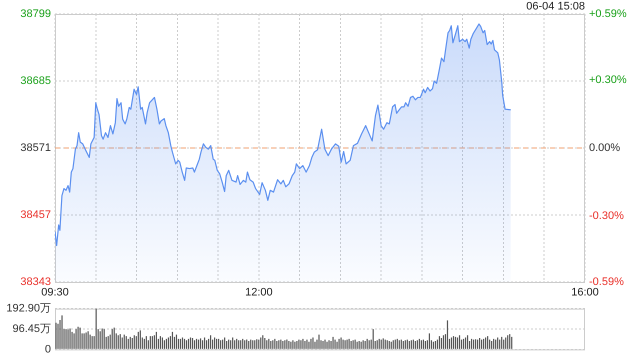  Describe the element at coordinates (604, 148) in the screenshot. I see `y2-tick-label: 0.00%` at that location.